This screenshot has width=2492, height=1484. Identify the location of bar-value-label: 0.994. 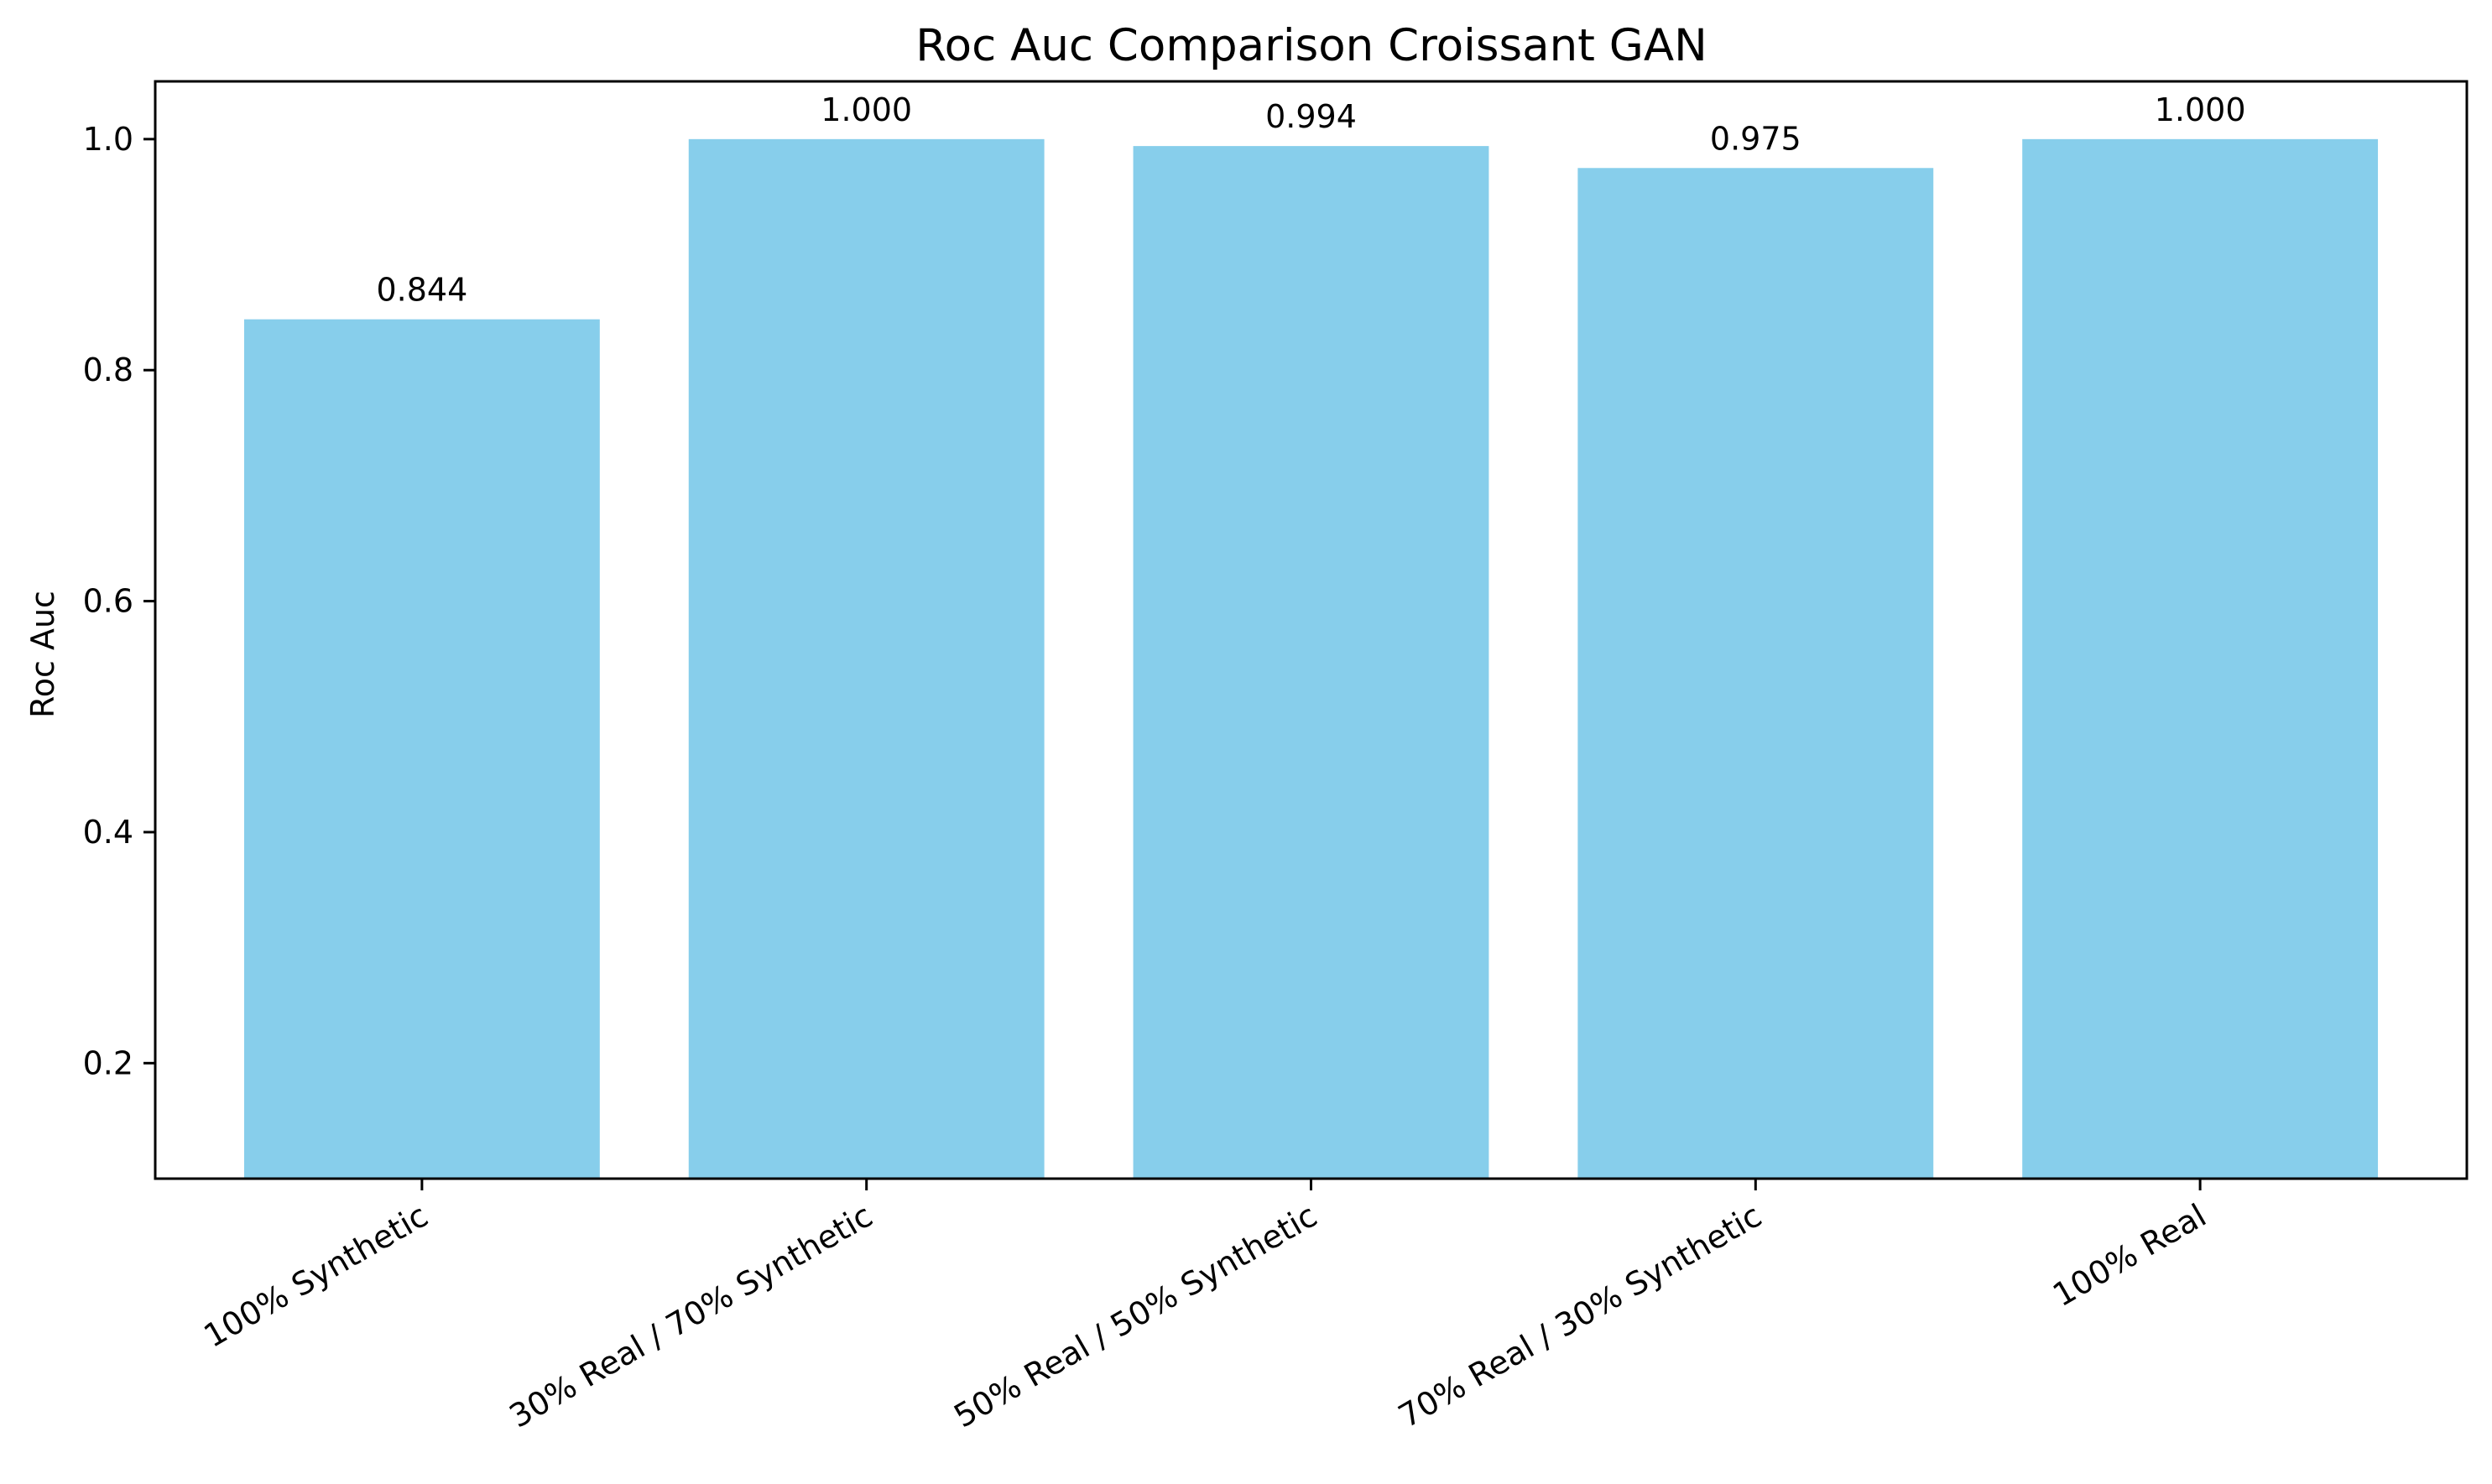
(1311, 116).